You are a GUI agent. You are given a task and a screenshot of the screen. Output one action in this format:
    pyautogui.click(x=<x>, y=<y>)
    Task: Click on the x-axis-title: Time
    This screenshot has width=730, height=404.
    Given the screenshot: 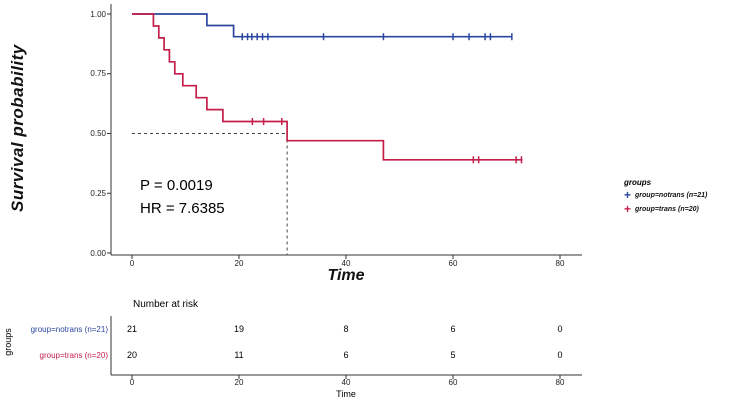 What is the action you would take?
    pyautogui.click(x=346, y=275)
    